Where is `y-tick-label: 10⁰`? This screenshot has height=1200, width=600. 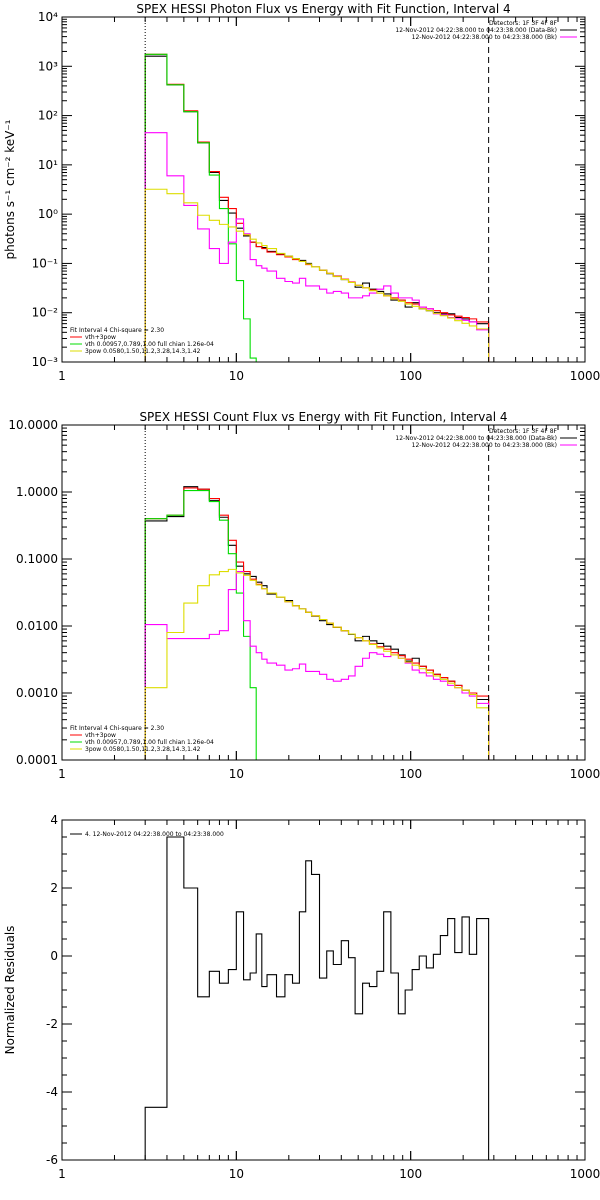
y-tick-label: 10⁰ is located at coordinates (48, 214).